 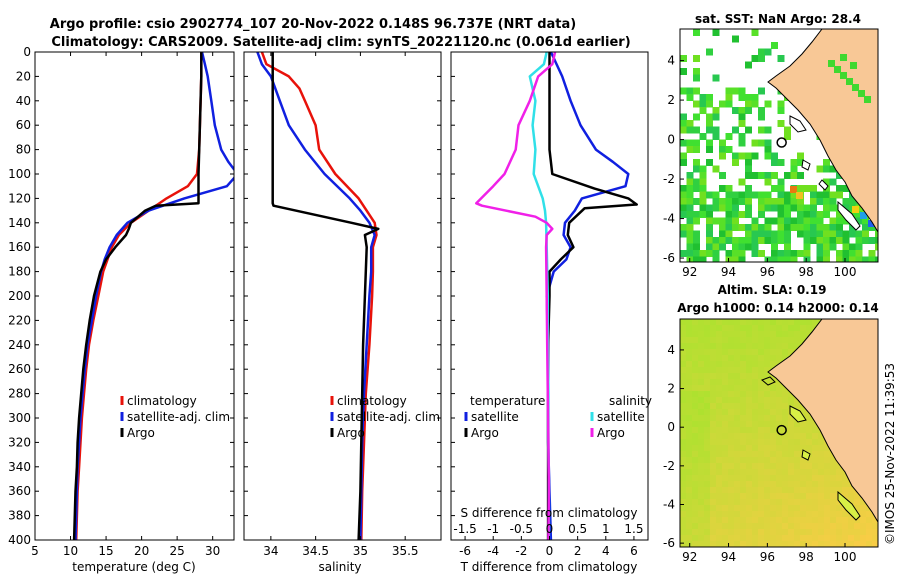 What do you see at coordinates (339, 567) in the screenshot?
I see `salinity-xlabel: salinity` at bounding box center [339, 567].